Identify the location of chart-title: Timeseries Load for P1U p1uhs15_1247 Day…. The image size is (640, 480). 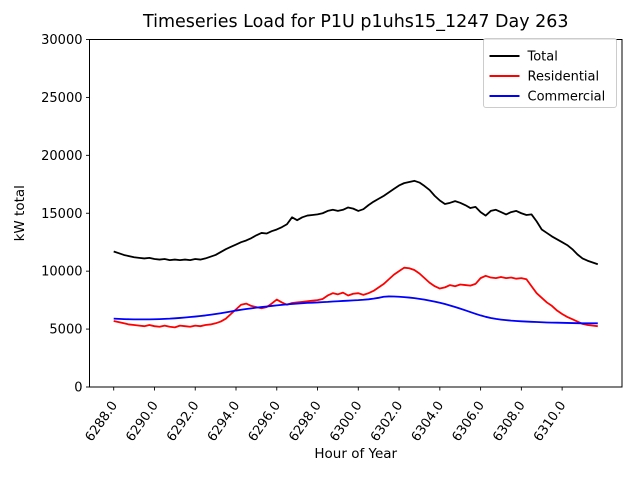
(355, 22).